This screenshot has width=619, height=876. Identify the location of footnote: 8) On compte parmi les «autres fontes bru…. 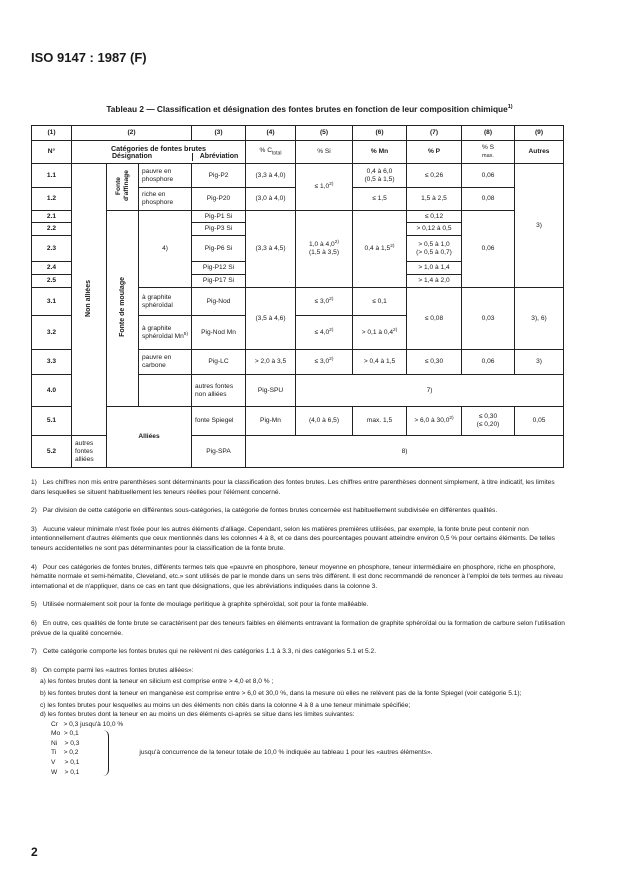
(299, 722).